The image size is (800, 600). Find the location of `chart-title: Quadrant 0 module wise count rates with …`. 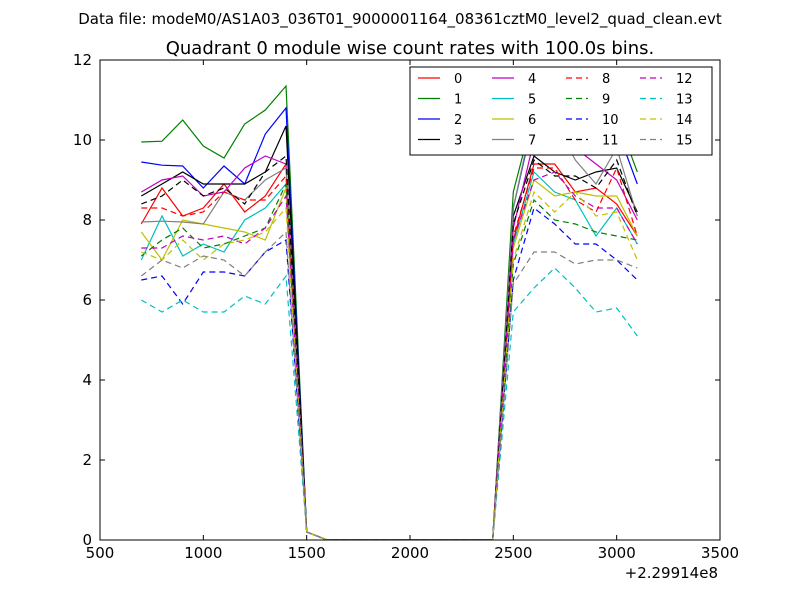

chart-title: Quadrant 0 module wise count rates with … is located at coordinates (410, 48).